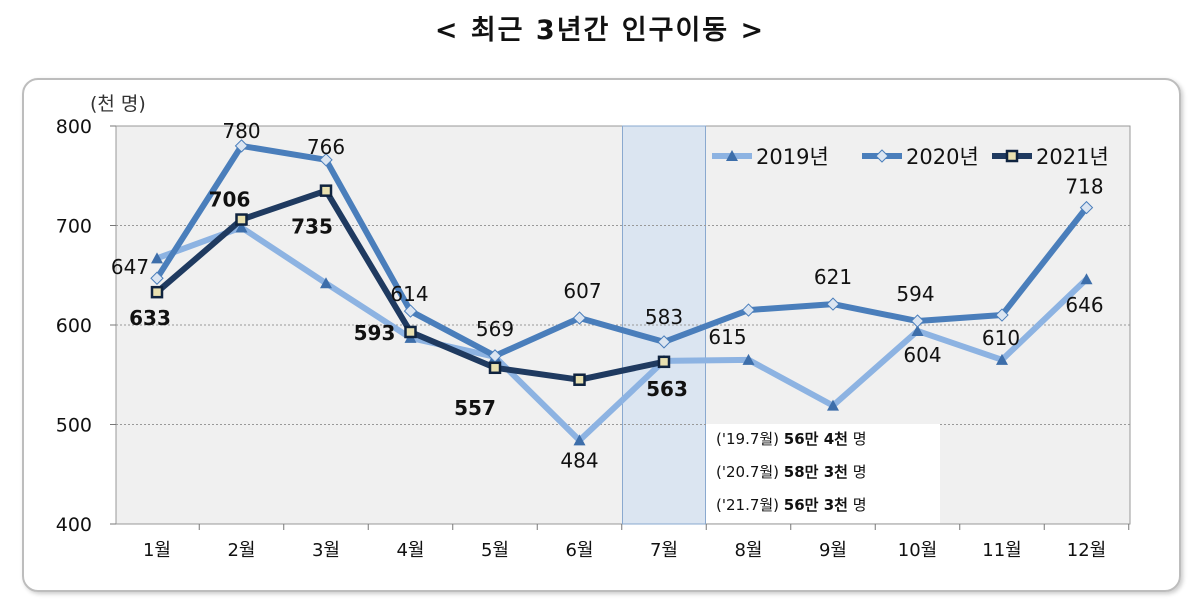 The height and width of the screenshot is (604, 1200). What do you see at coordinates (74, 426) in the screenshot?
I see `y-tick-label: 500` at bounding box center [74, 426].